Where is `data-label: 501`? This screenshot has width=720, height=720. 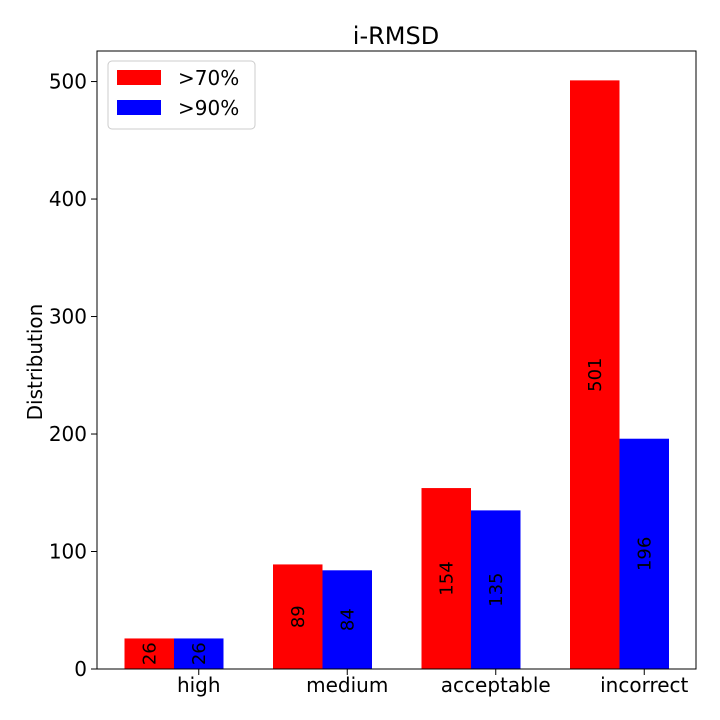 data-label: 501 is located at coordinates (595, 375).